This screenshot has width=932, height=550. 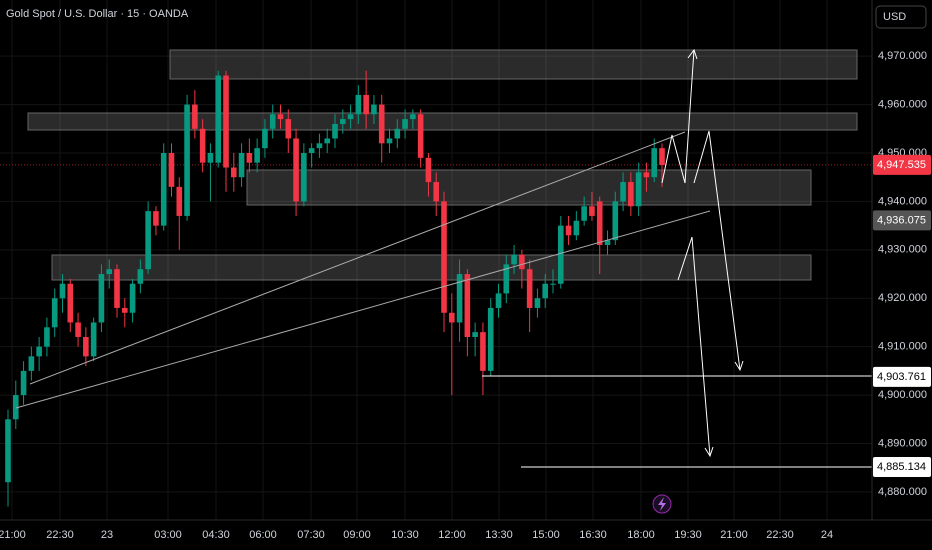 I want to click on y-tick-label: 4,970.000, so click(x=902, y=56).